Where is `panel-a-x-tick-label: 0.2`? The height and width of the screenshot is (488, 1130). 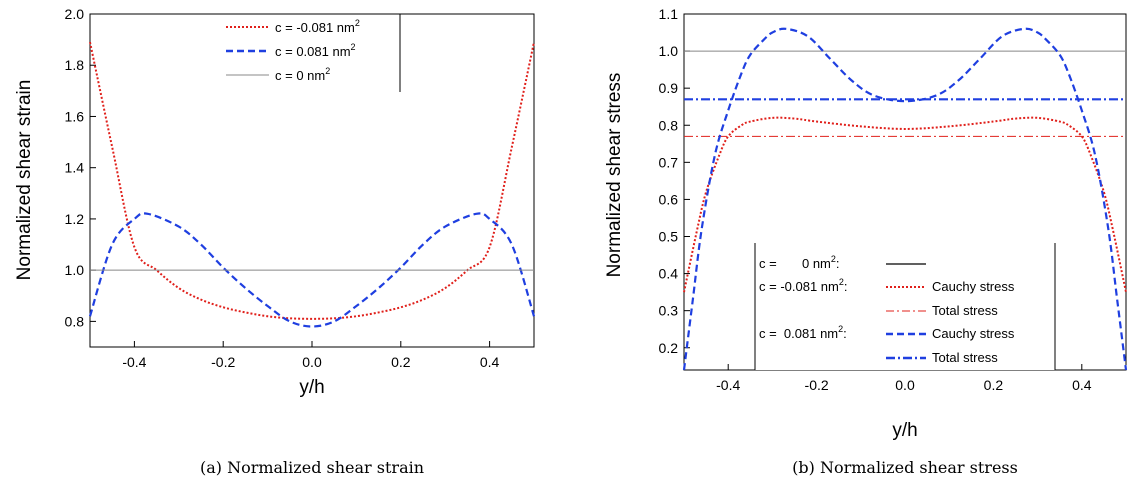 panel-a-x-tick-label: 0.2 is located at coordinates (401, 362).